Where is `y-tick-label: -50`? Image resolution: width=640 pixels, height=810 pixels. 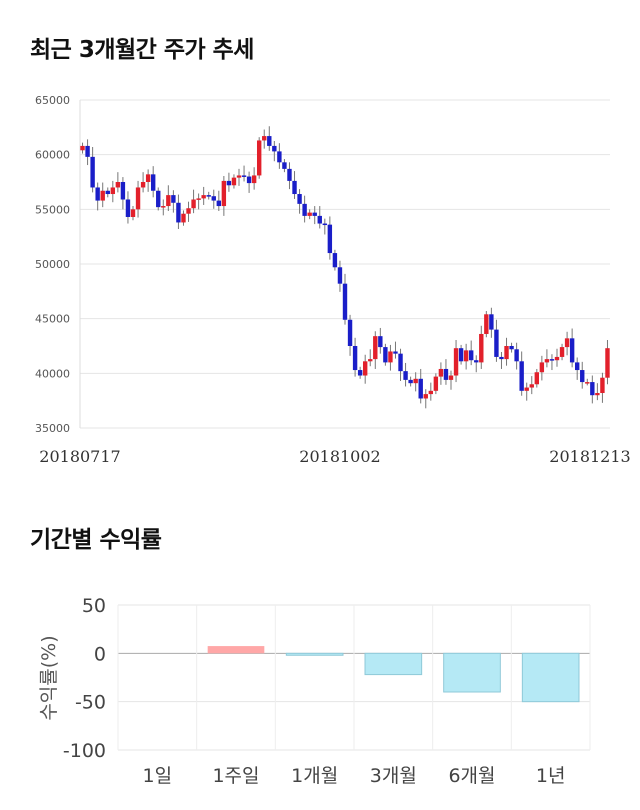
y-tick-label: -50 is located at coordinates (90, 703).